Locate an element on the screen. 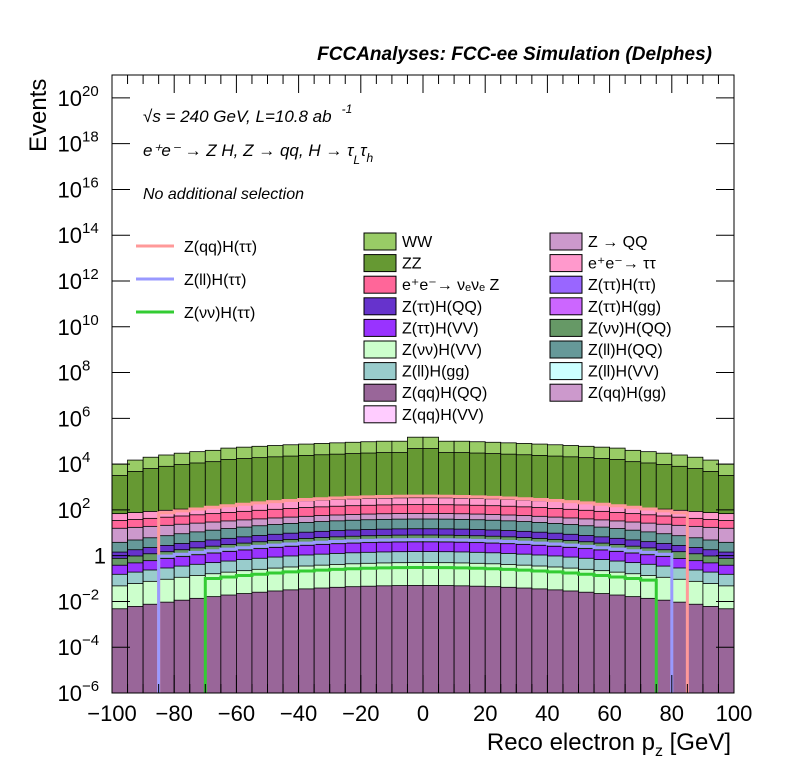 This screenshot has width=796, height=772. x-tick-label: 100 is located at coordinates (734, 713).